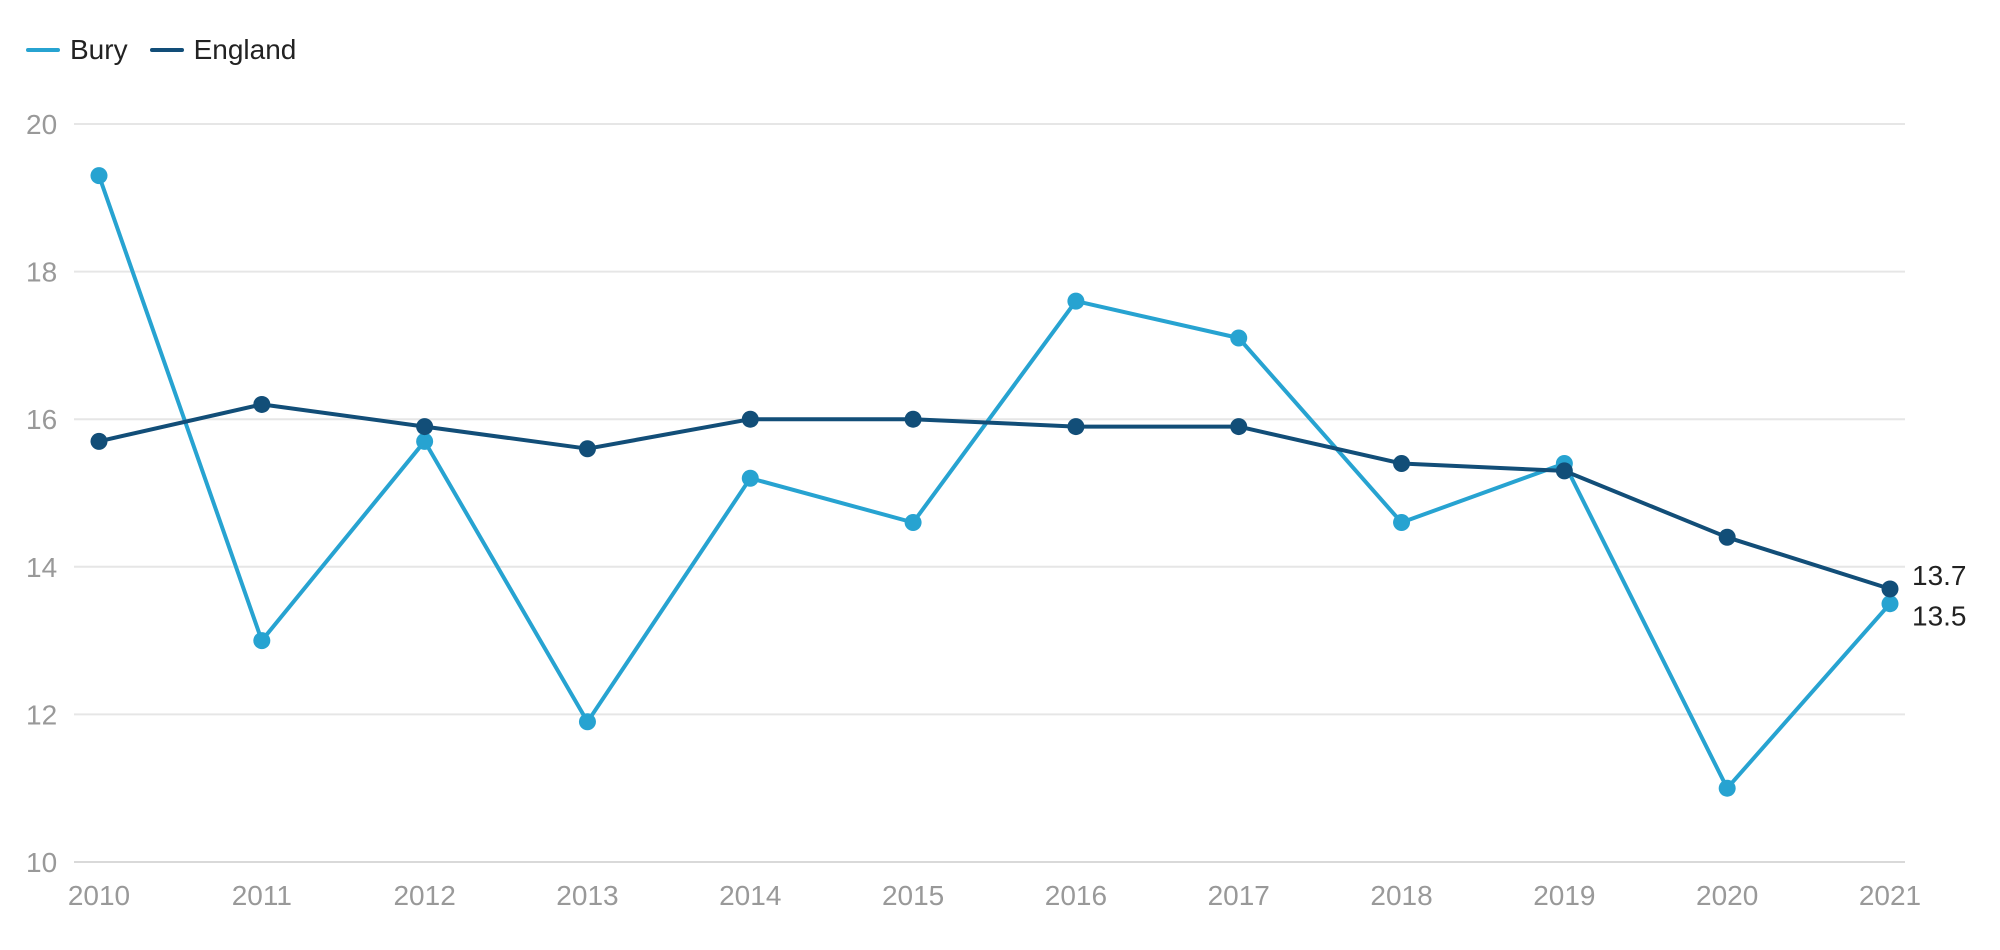 The width and height of the screenshot is (2000, 950). I want to click on legend: Bury England, so click(172, 50).